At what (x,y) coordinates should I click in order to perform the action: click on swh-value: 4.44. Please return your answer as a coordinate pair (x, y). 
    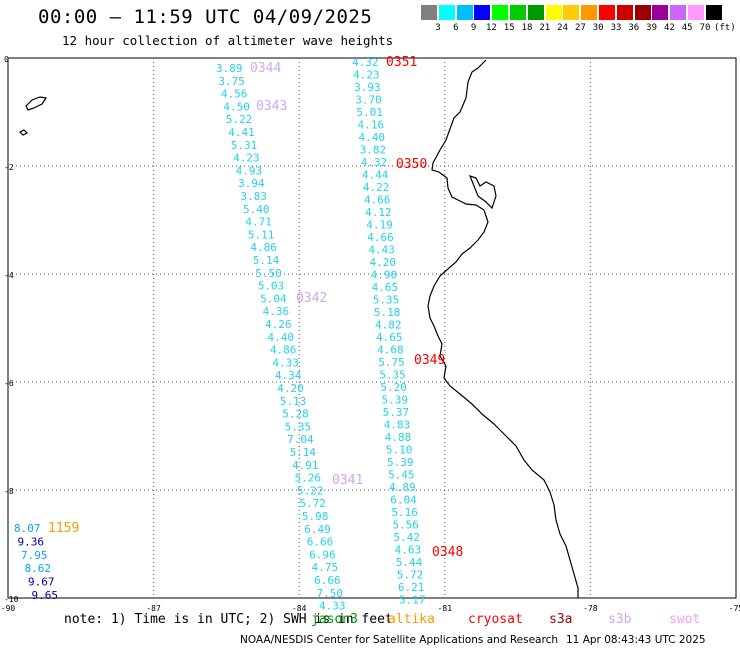
    Looking at the image, I should click on (375, 175).